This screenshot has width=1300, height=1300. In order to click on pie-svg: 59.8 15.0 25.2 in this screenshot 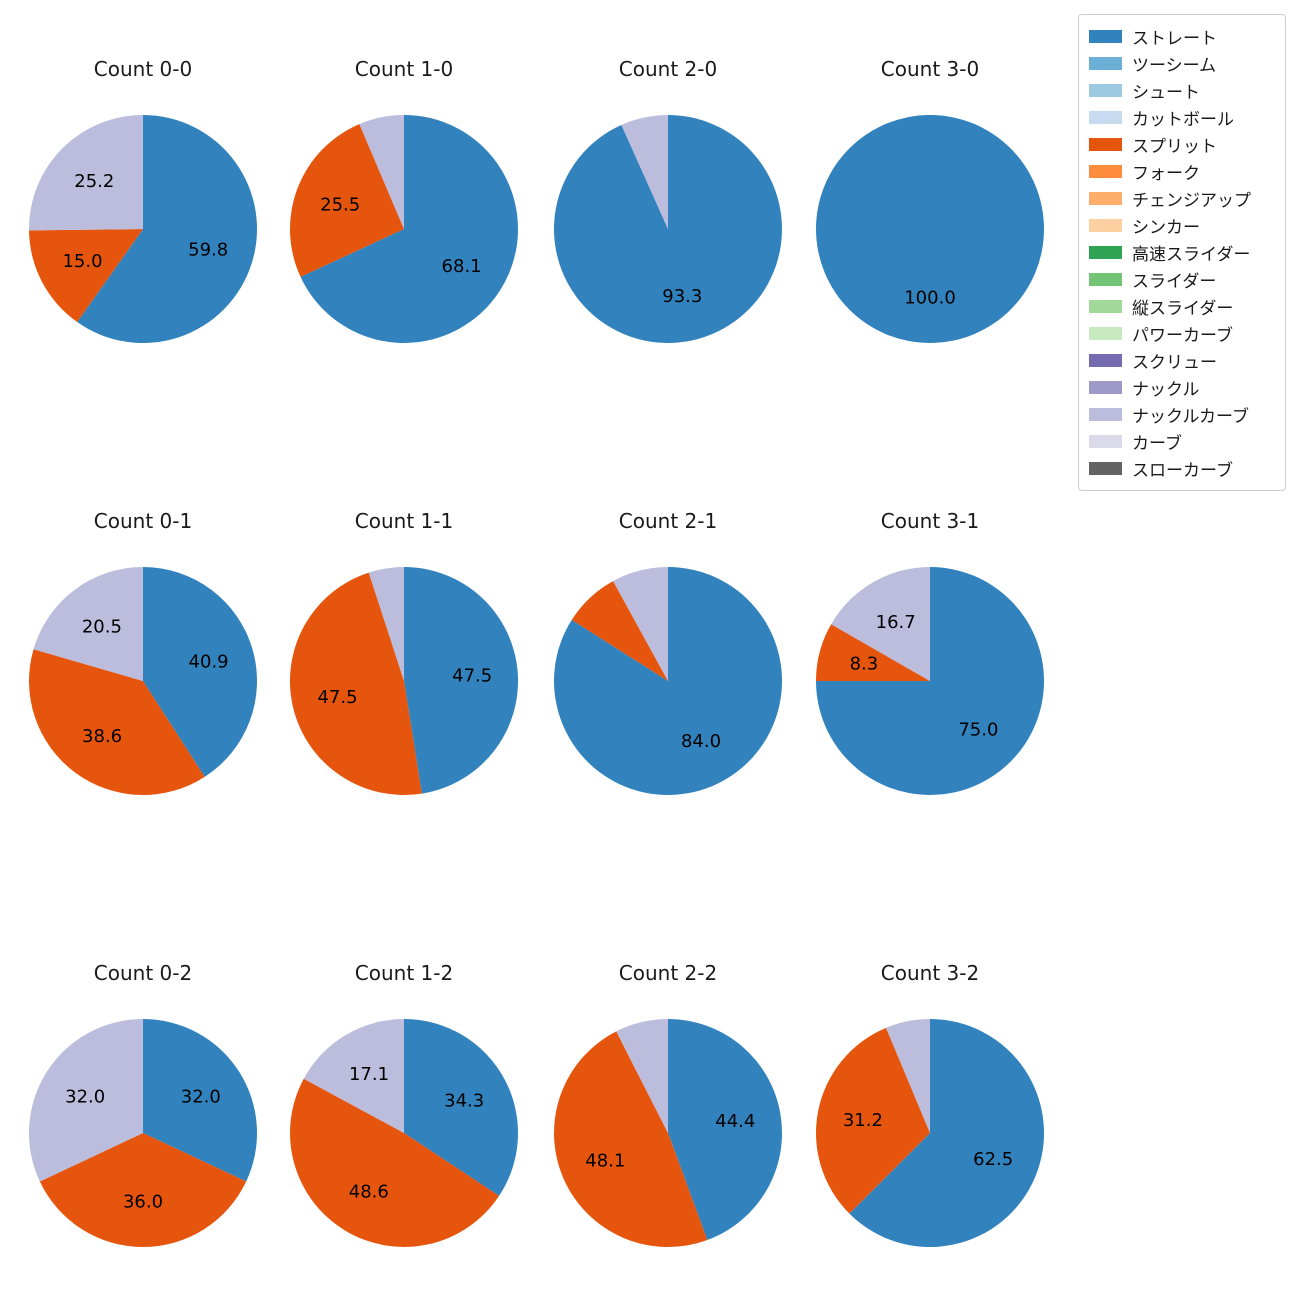, I will do `click(143, 229)`.